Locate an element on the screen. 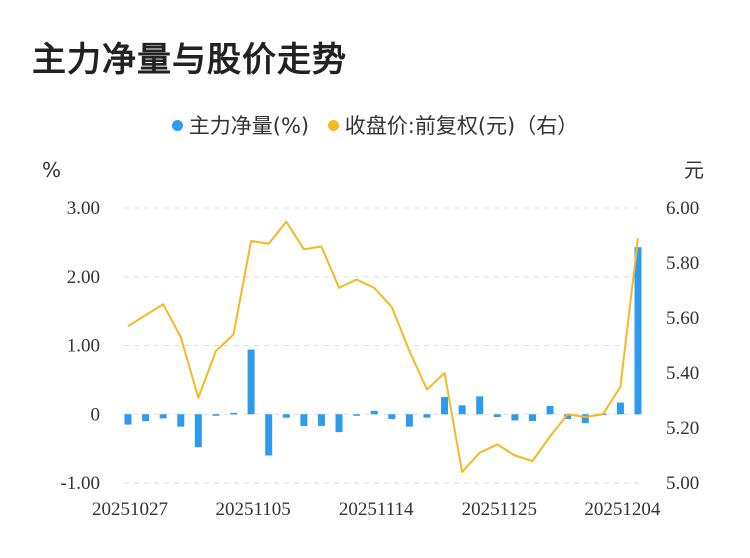 The height and width of the screenshot is (558, 750). x-tick-label: 20251027 is located at coordinates (130, 509).